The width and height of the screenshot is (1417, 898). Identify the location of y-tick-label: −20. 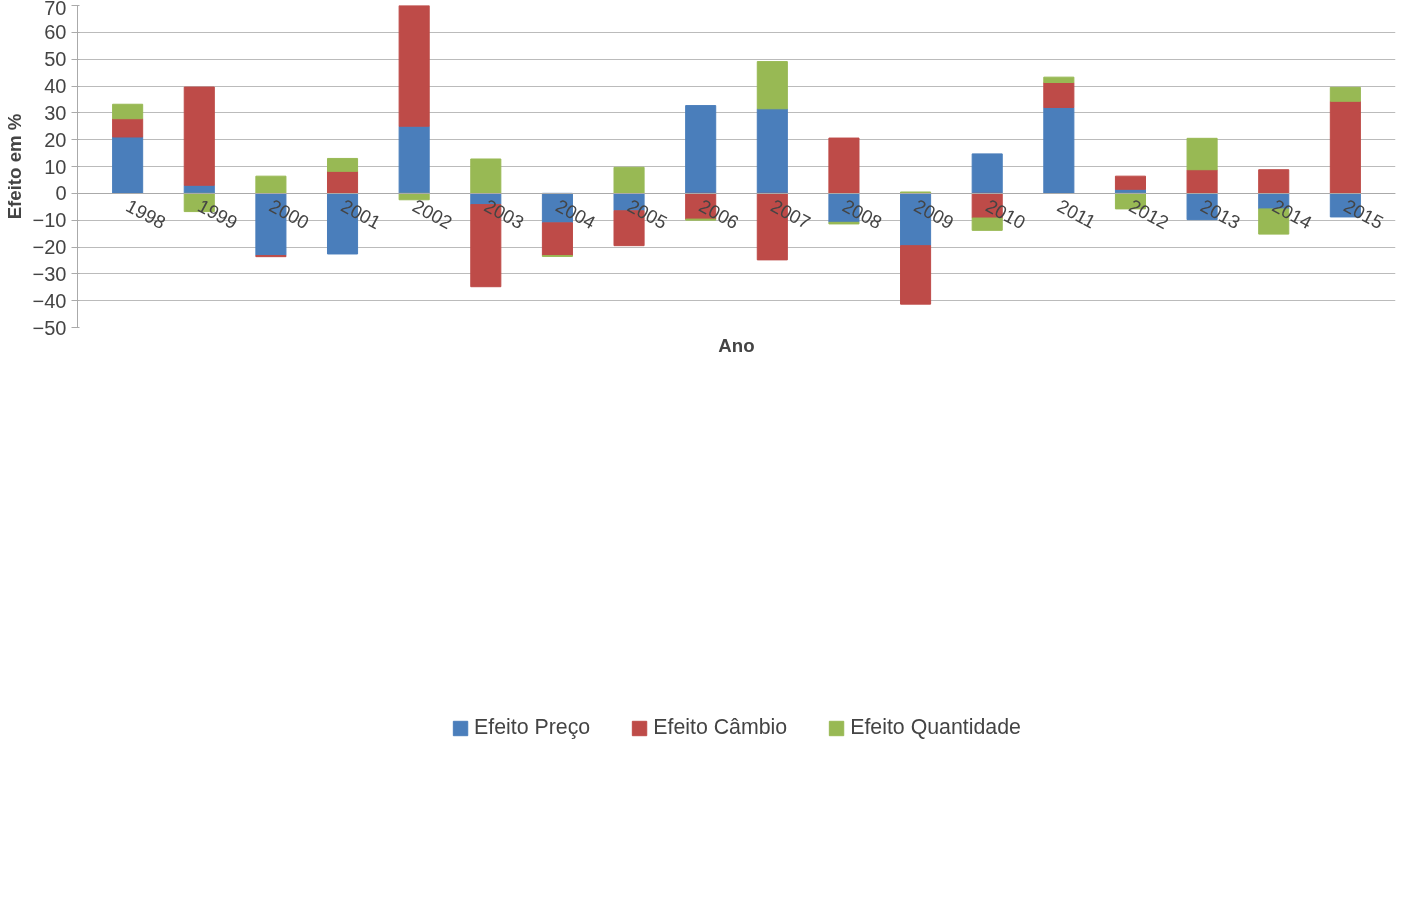
(49, 247).